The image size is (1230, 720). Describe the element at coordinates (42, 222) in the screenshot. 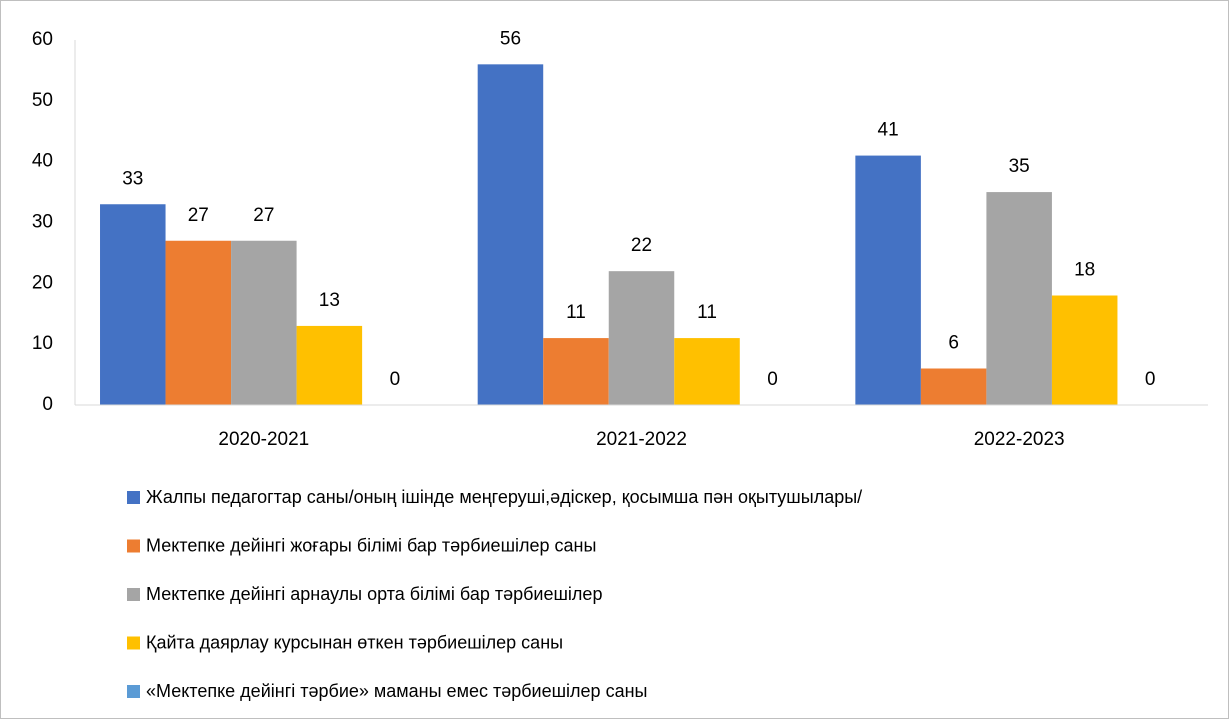

I see `y-tick-label: 30` at that location.